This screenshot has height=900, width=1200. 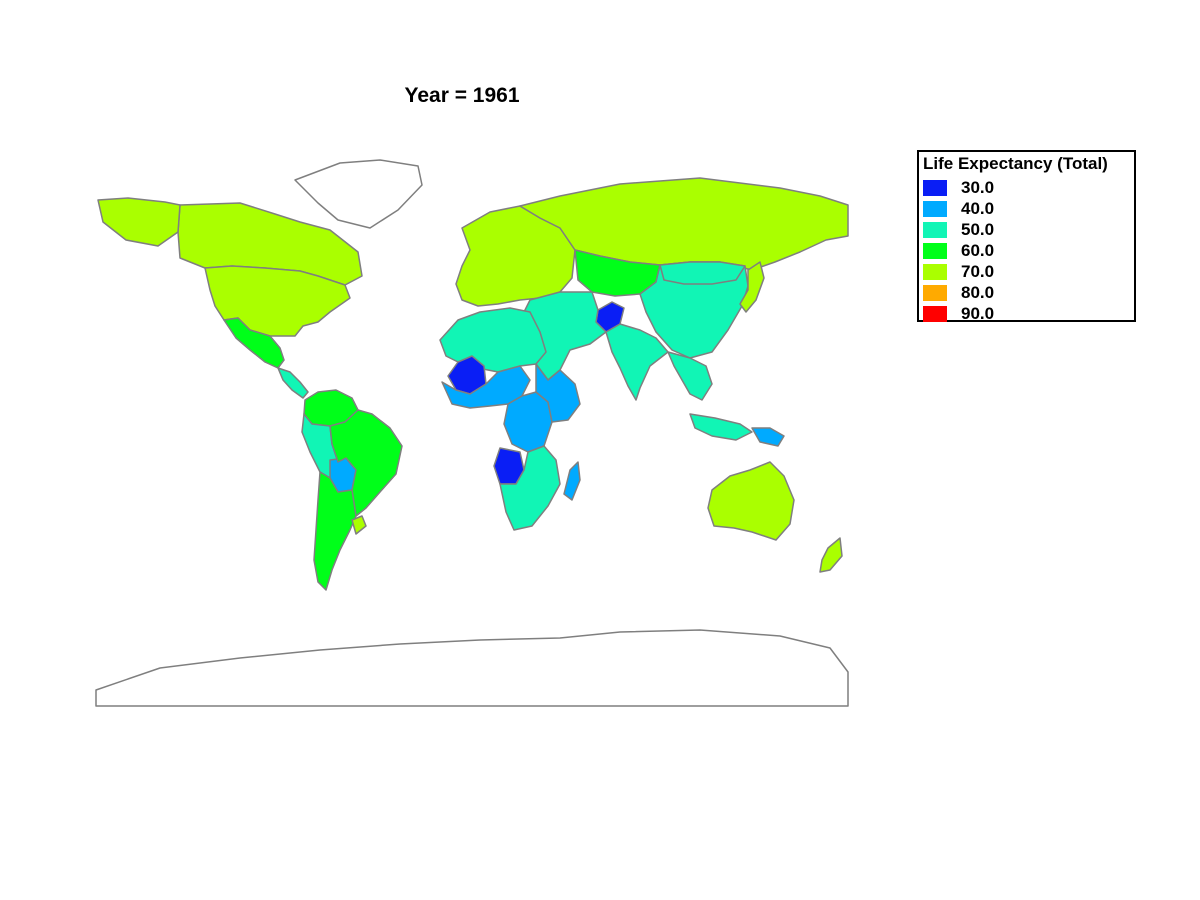 What do you see at coordinates (572, 481) in the screenshot?
I see `region-madagascar` at bounding box center [572, 481].